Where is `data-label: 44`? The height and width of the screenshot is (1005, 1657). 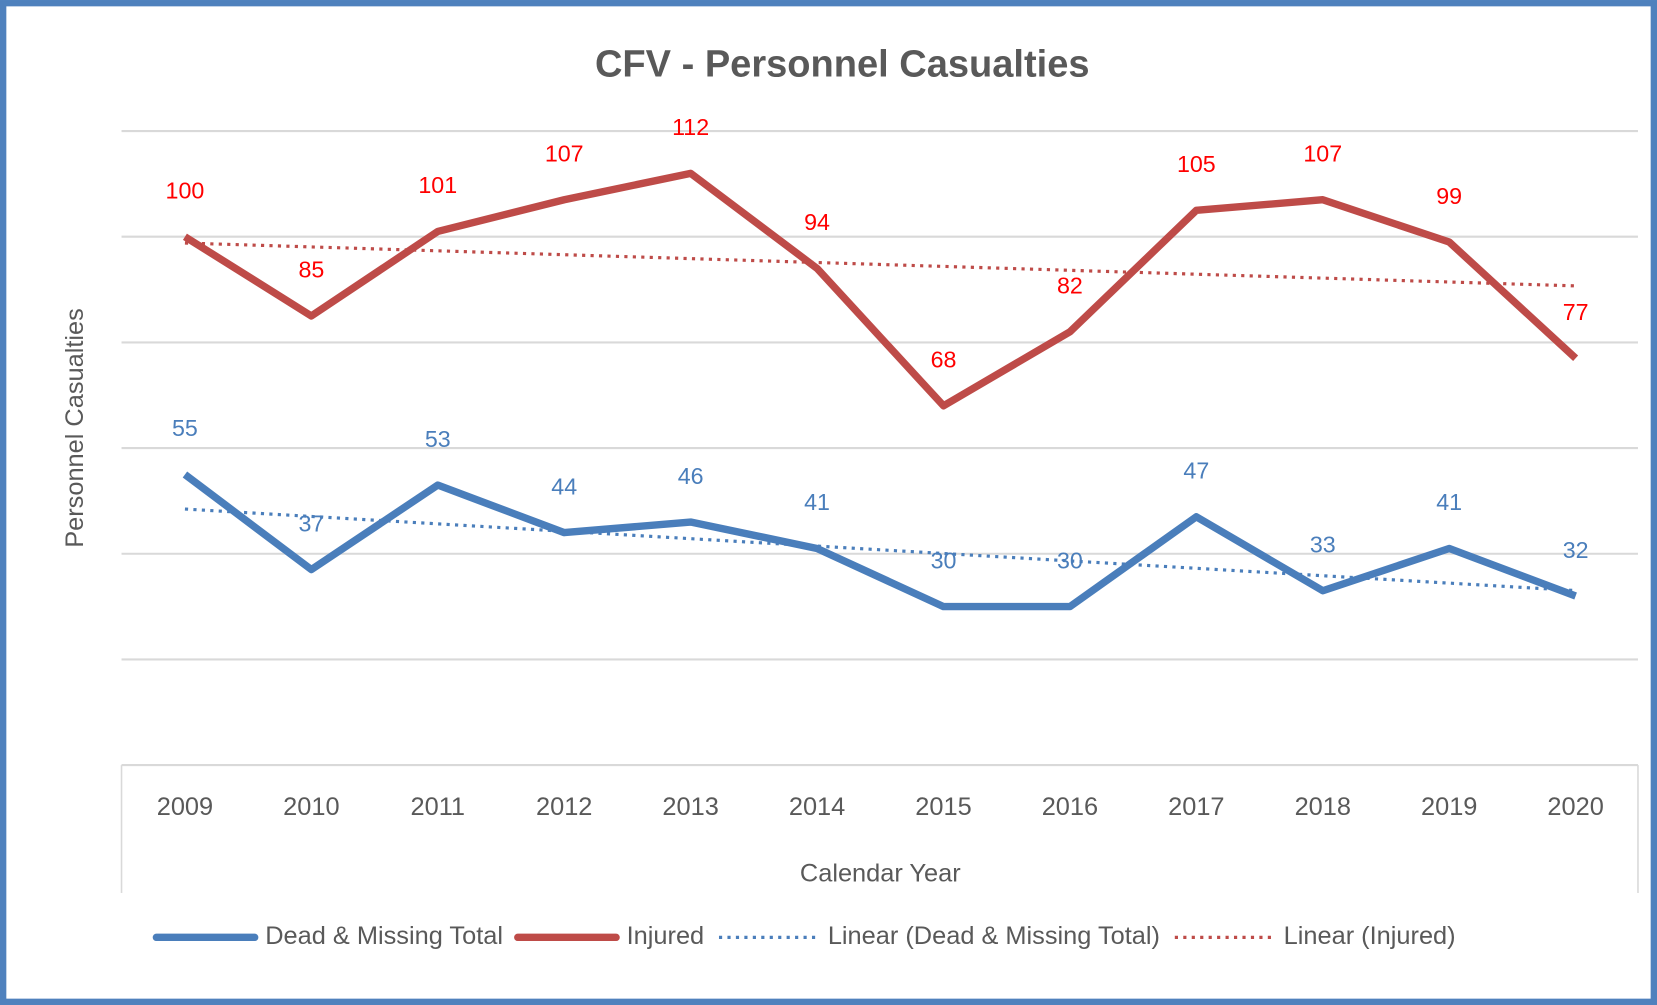
data-label: 44 is located at coordinates (564, 486).